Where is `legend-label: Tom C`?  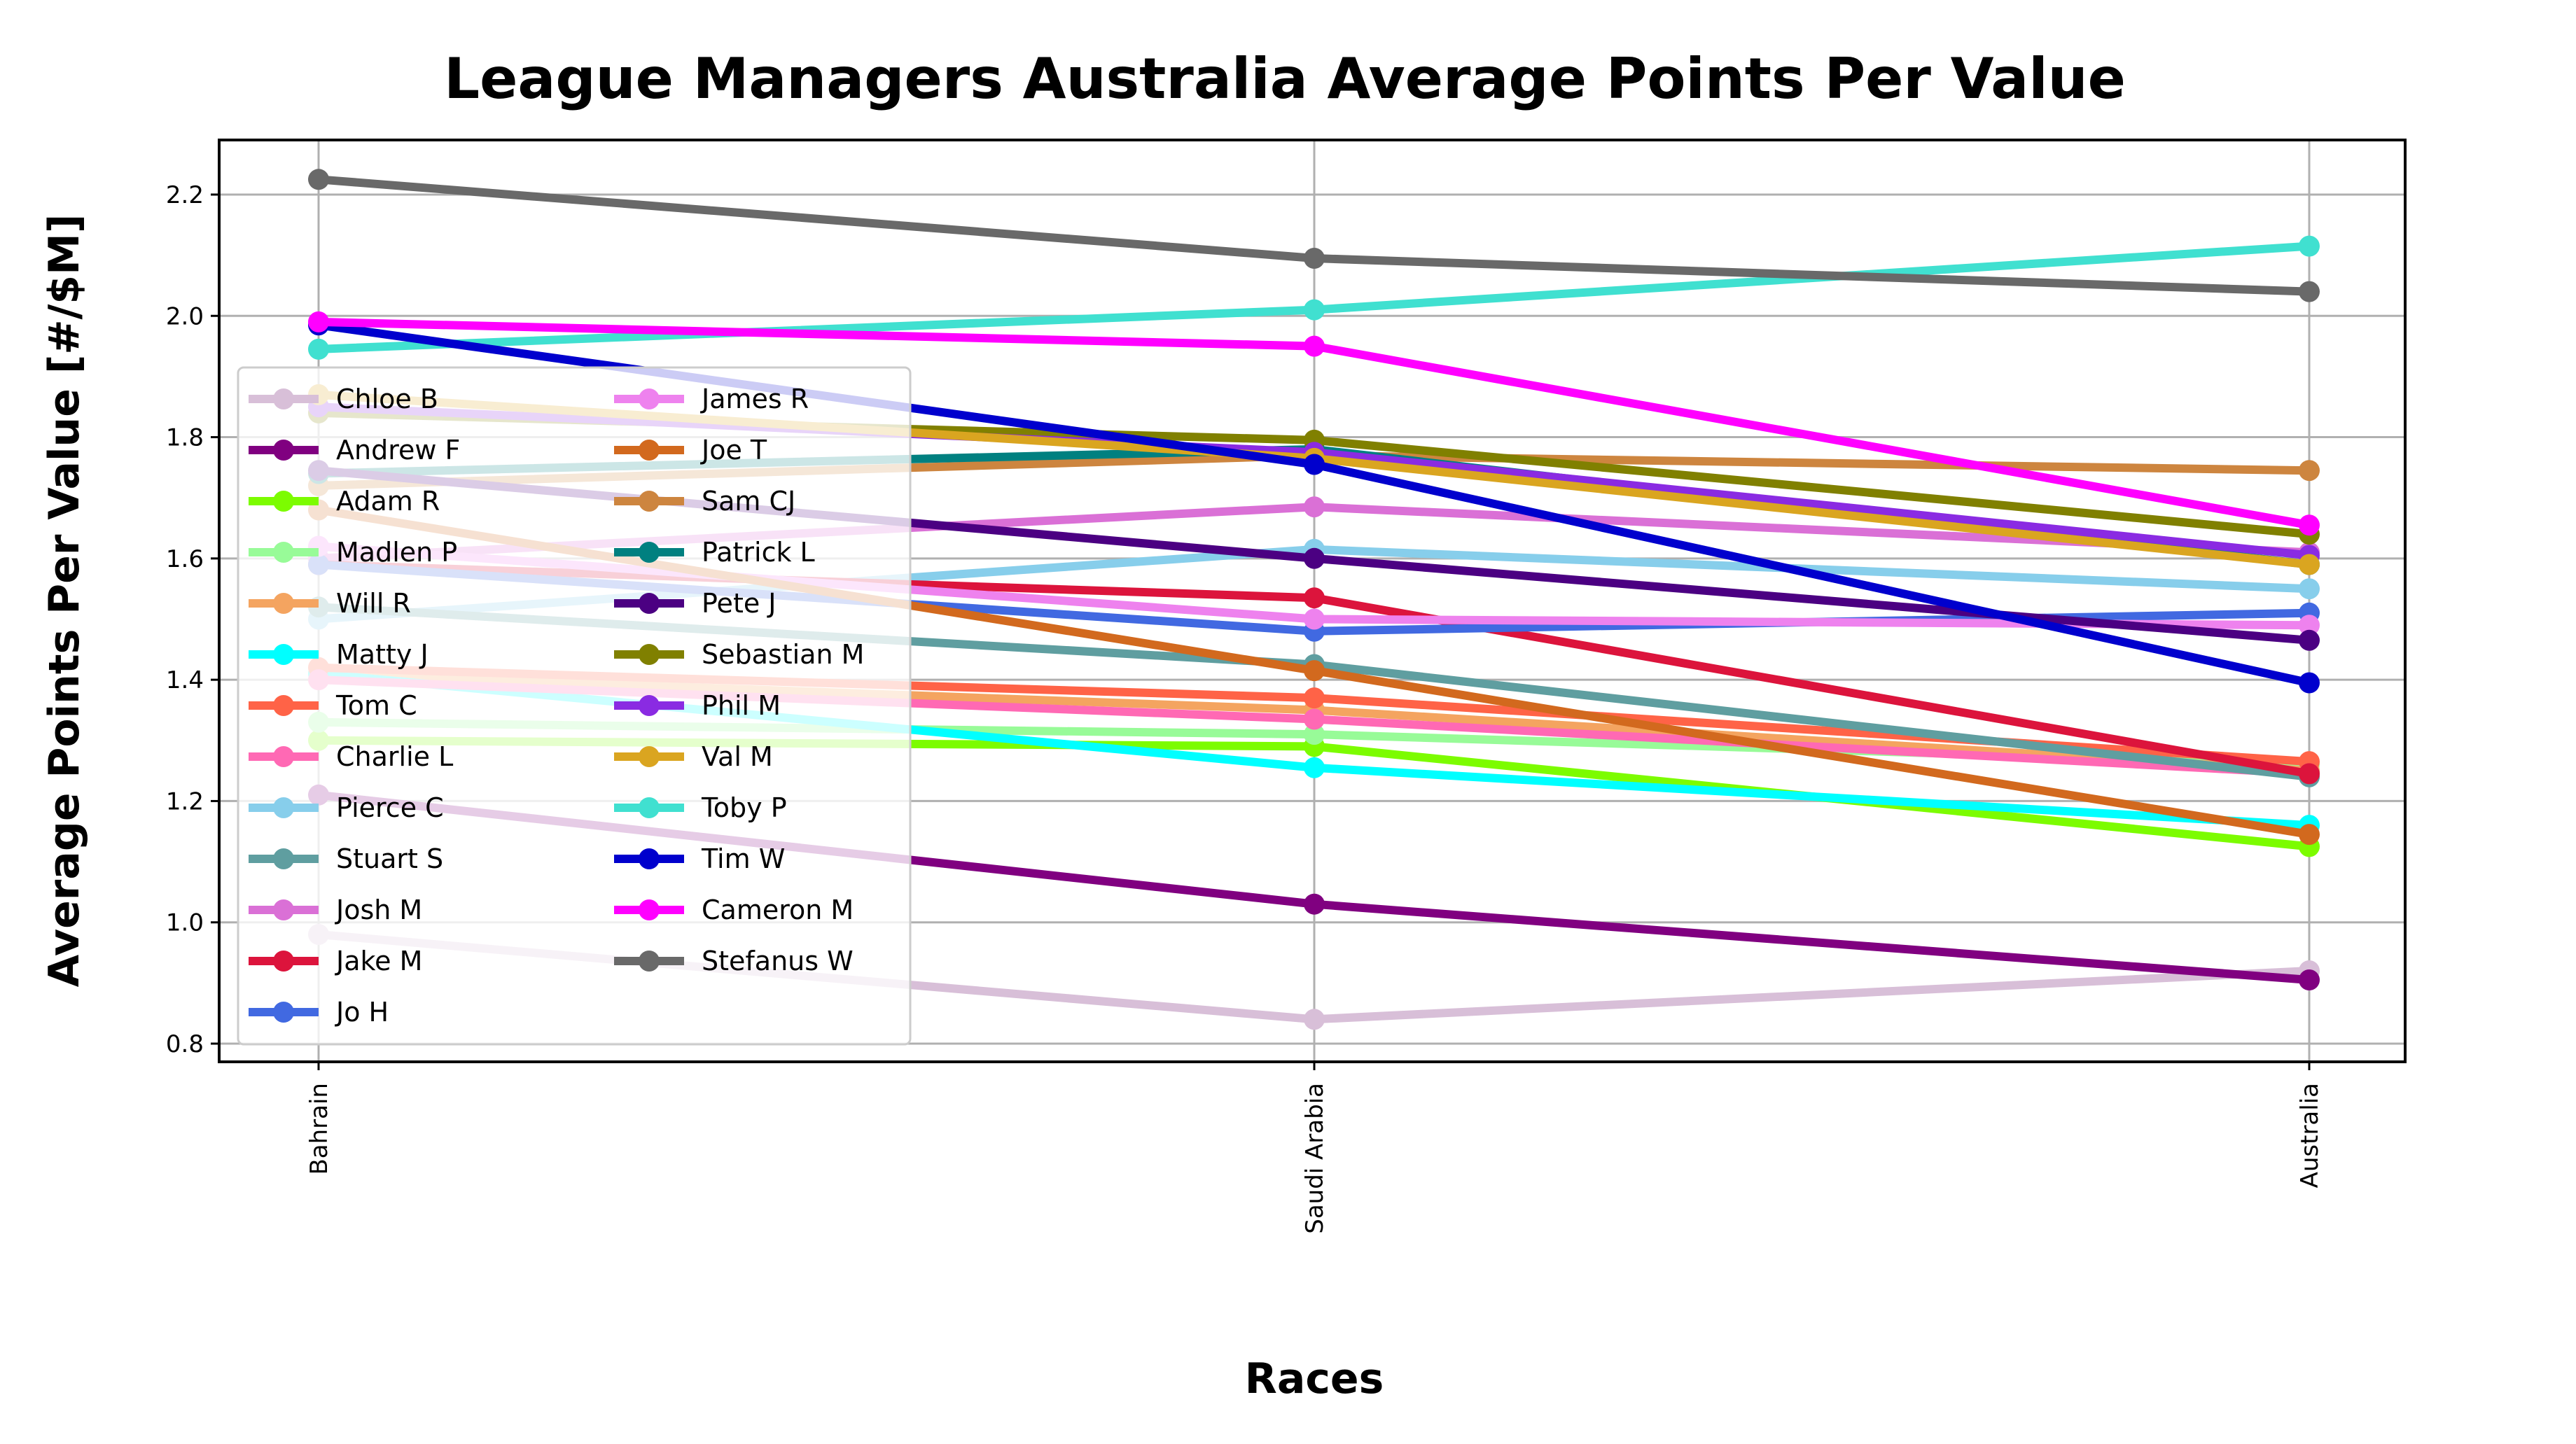
legend-label: Tom C is located at coordinates (376, 705).